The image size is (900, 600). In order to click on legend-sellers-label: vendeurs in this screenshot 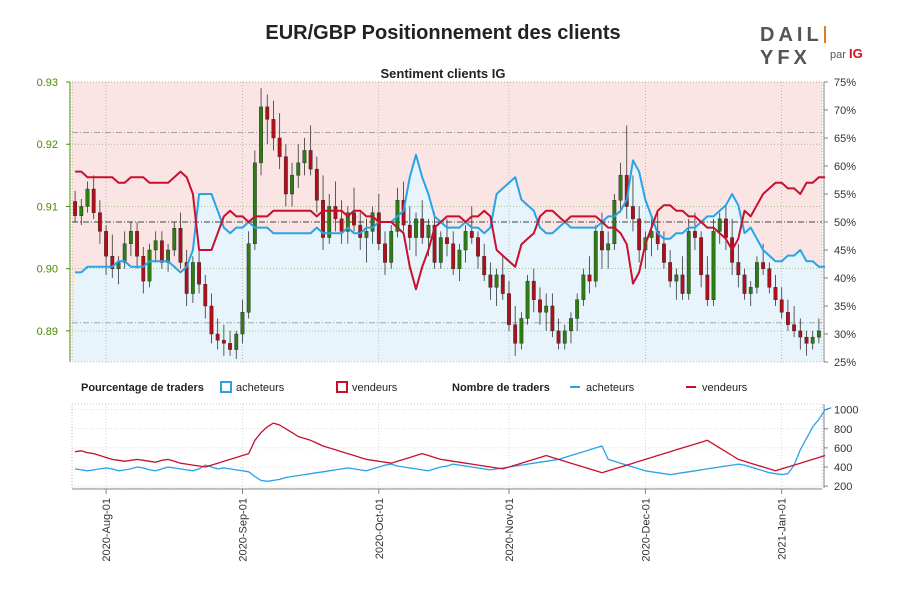, I will do `click(375, 388)`.